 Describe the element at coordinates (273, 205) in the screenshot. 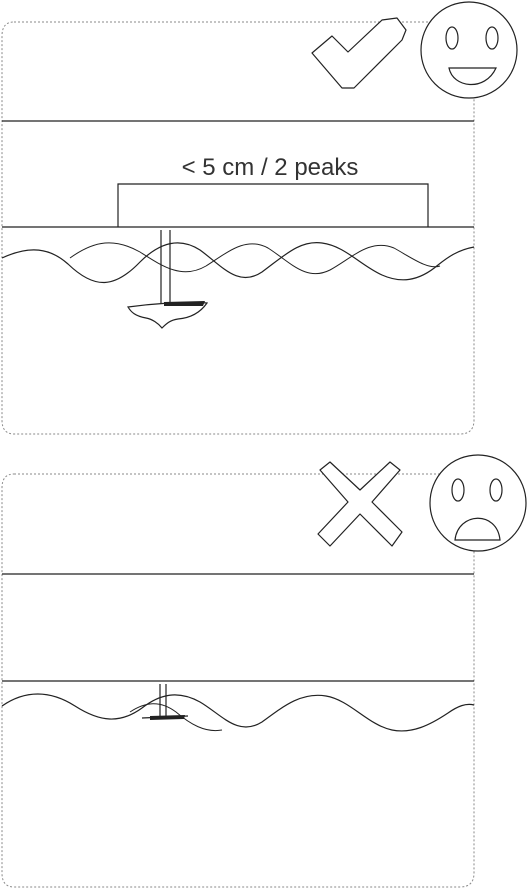

I see `wave-length-bracket` at that location.